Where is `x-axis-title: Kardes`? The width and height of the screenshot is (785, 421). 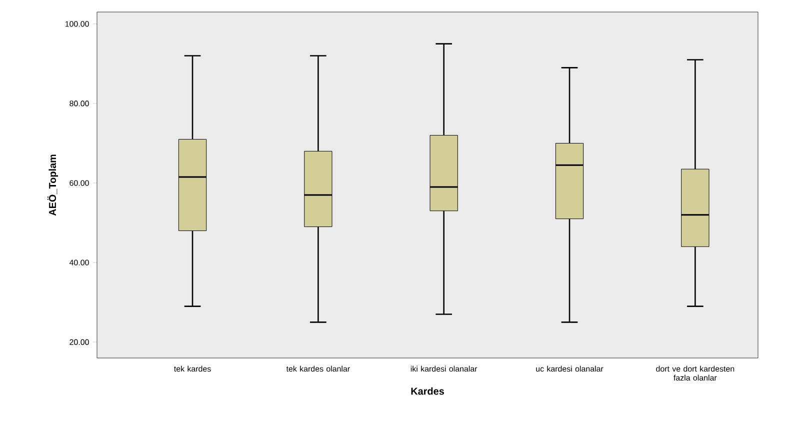 x-axis-title: Kardes is located at coordinates (427, 391).